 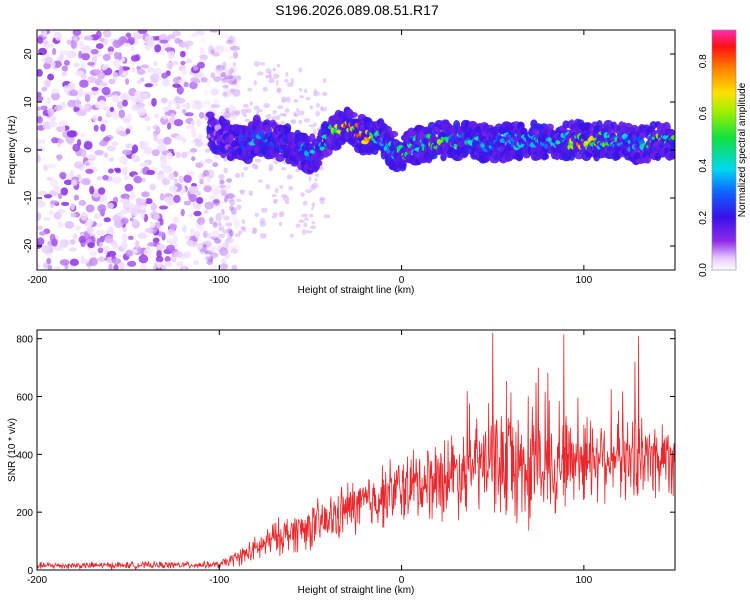 What do you see at coordinates (24, 513) in the screenshot?
I see `y-tick-label: 200` at bounding box center [24, 513].